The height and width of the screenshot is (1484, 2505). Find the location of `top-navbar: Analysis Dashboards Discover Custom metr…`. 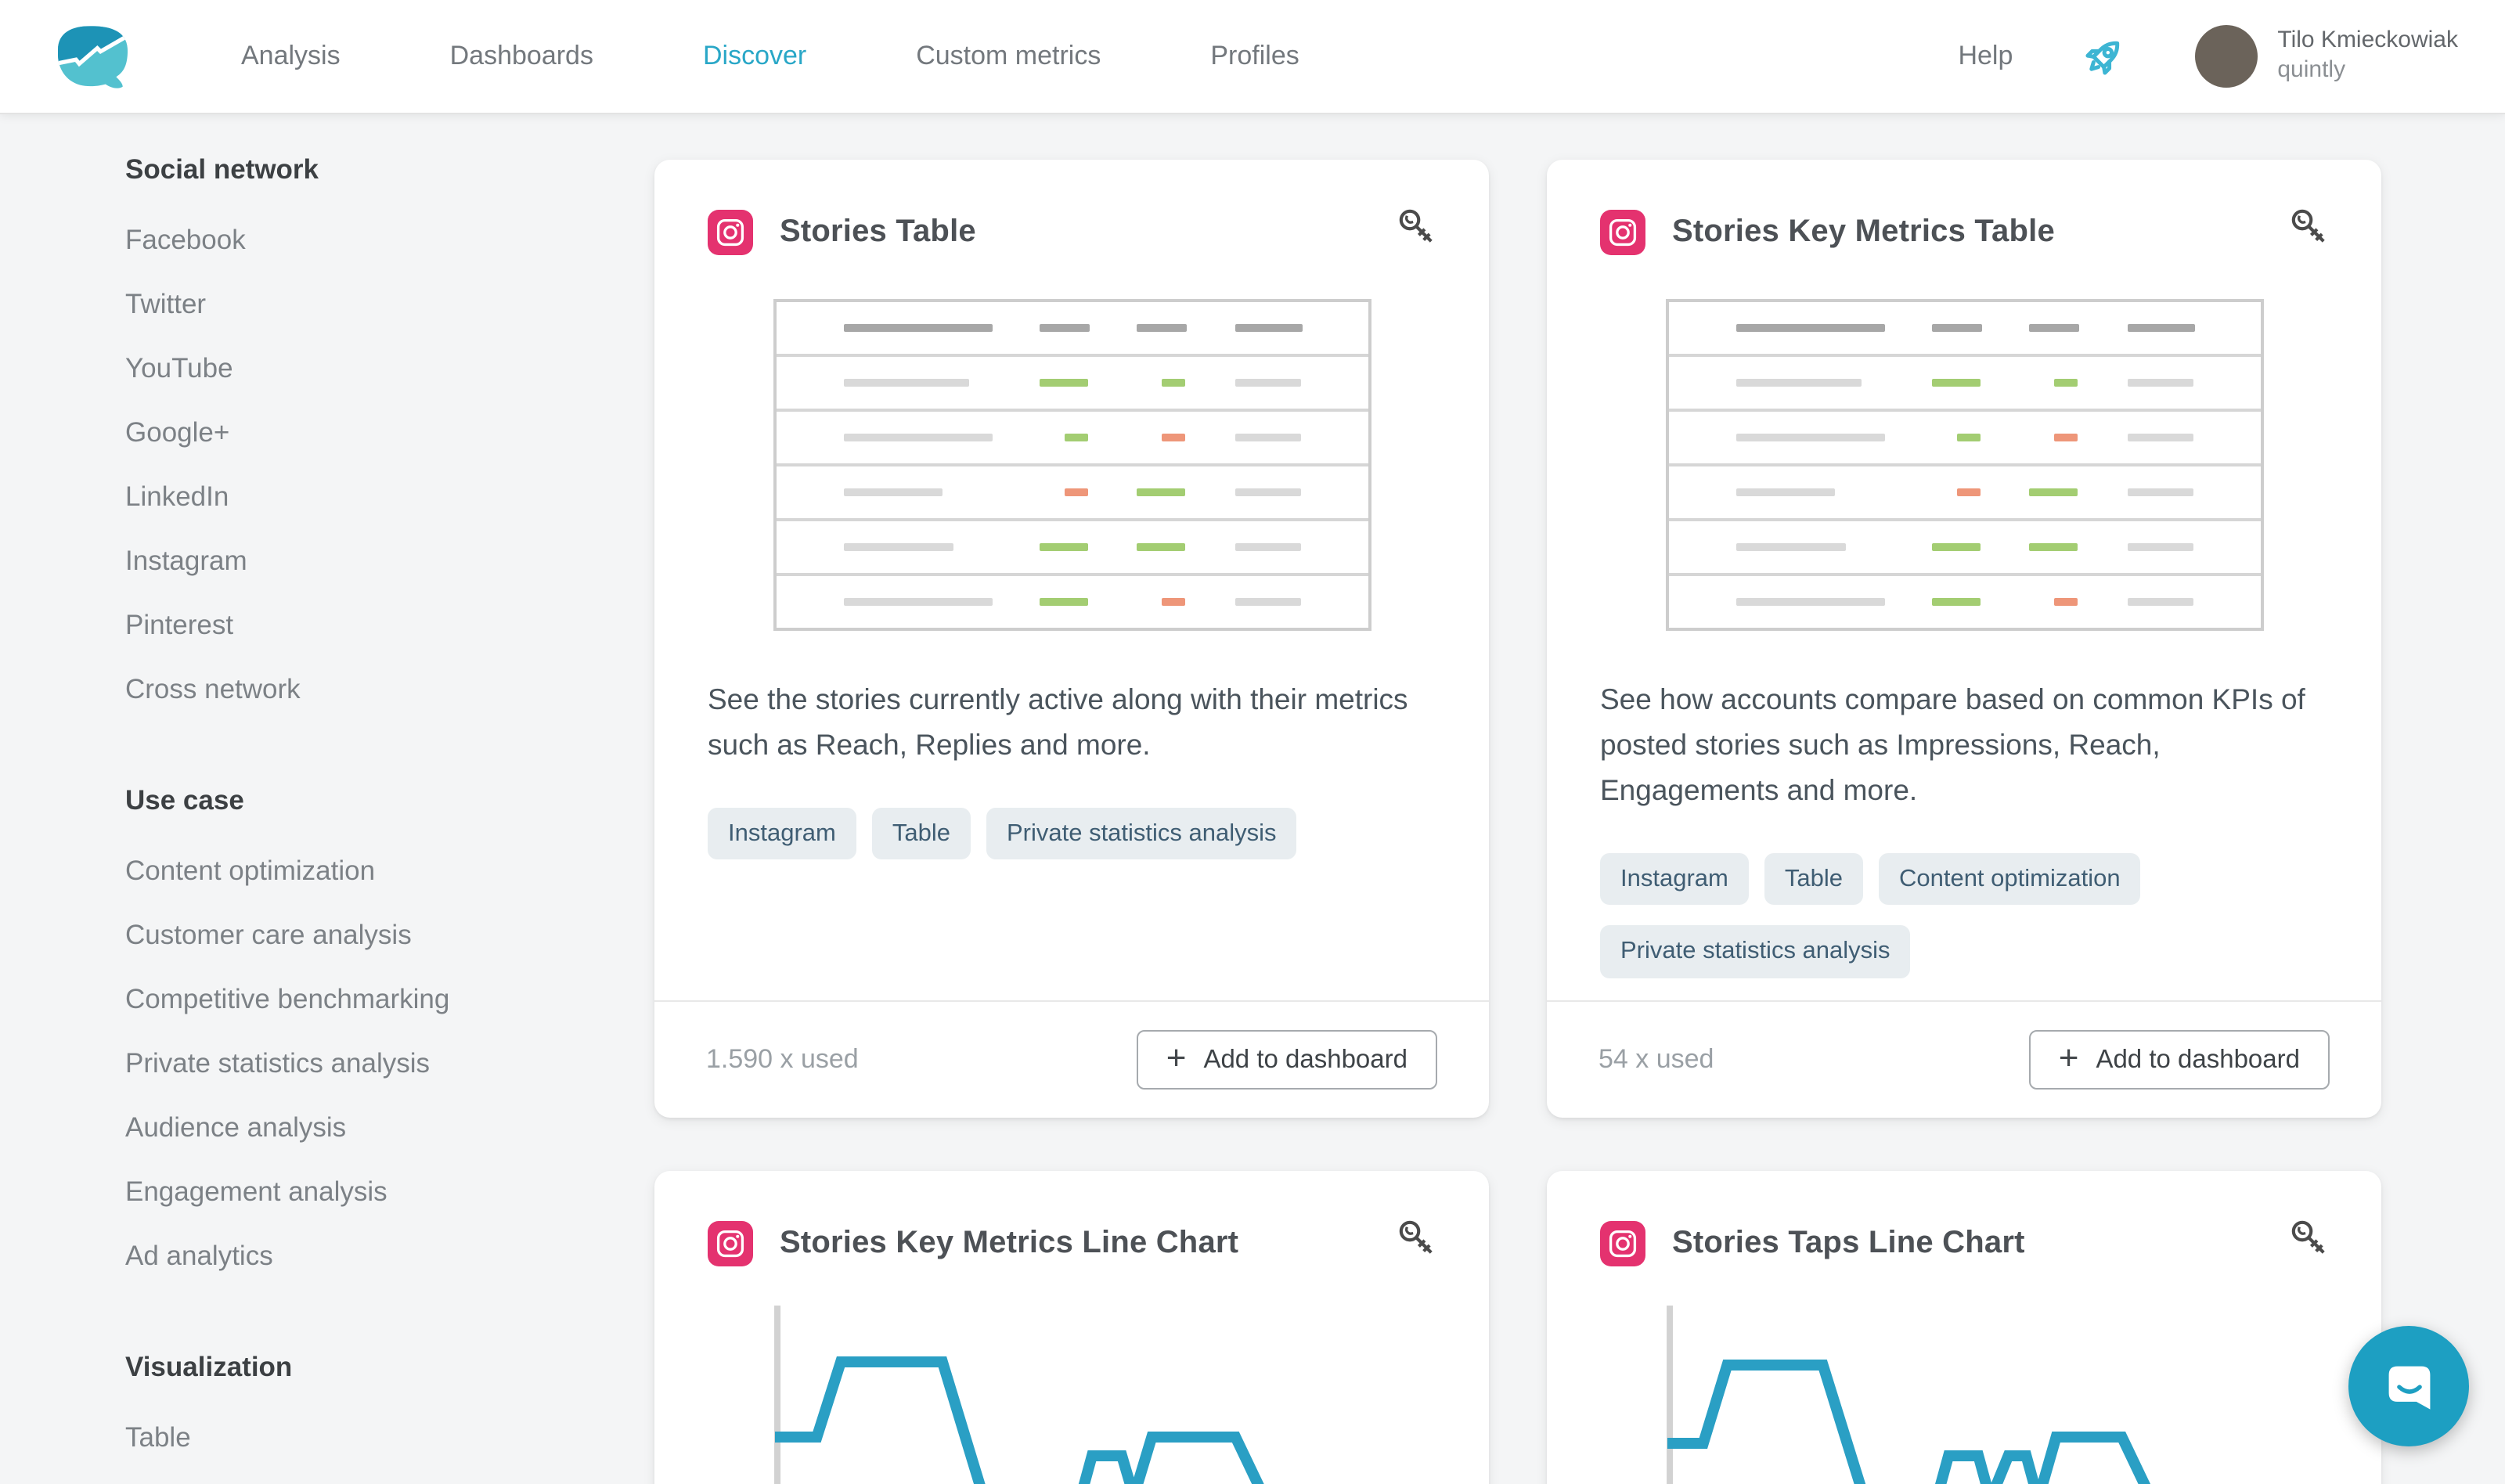

top-navbar: Analysis Dashboards Discover Custom metr… is located at coordinates (1252, 56).